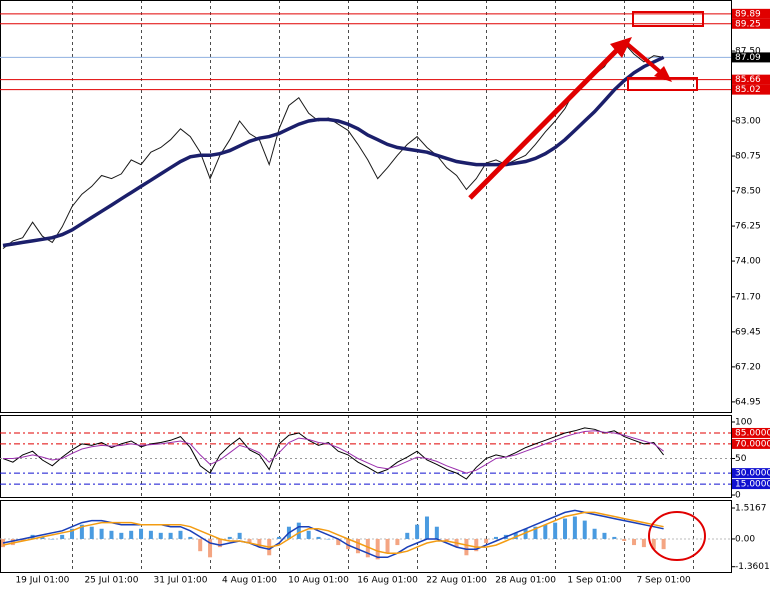 This screenshot has width=770, height=590. I want to click on x-tick-label: 22 Aug 01:00, so click(456, 581).